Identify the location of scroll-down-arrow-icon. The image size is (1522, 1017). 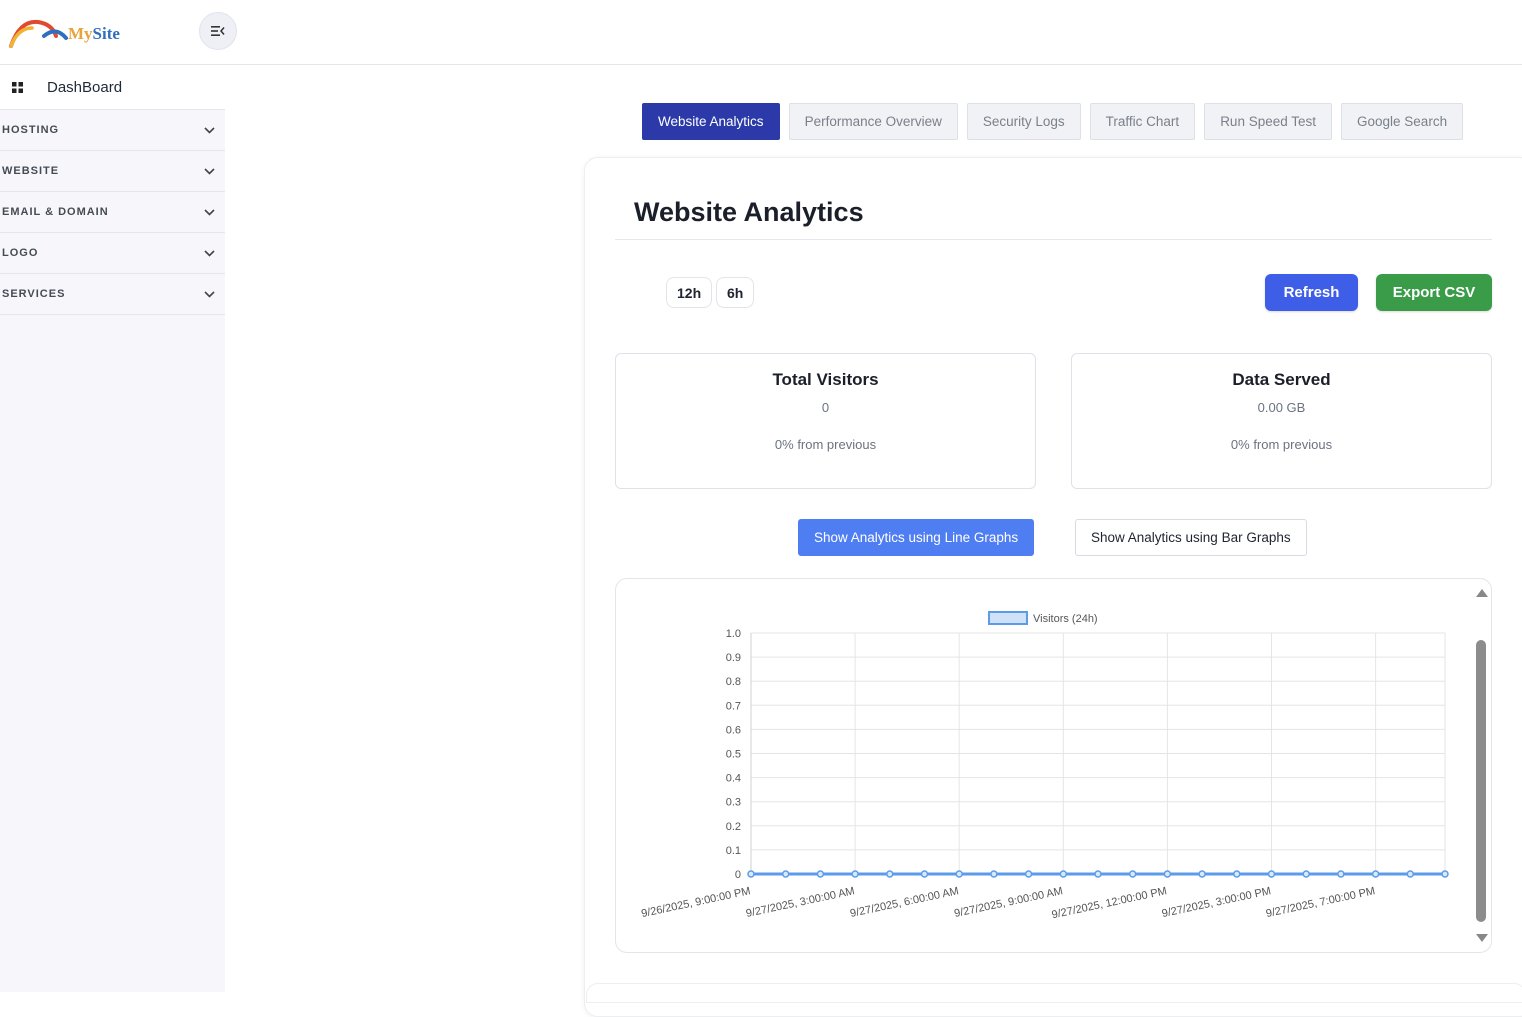
(1482, 938).